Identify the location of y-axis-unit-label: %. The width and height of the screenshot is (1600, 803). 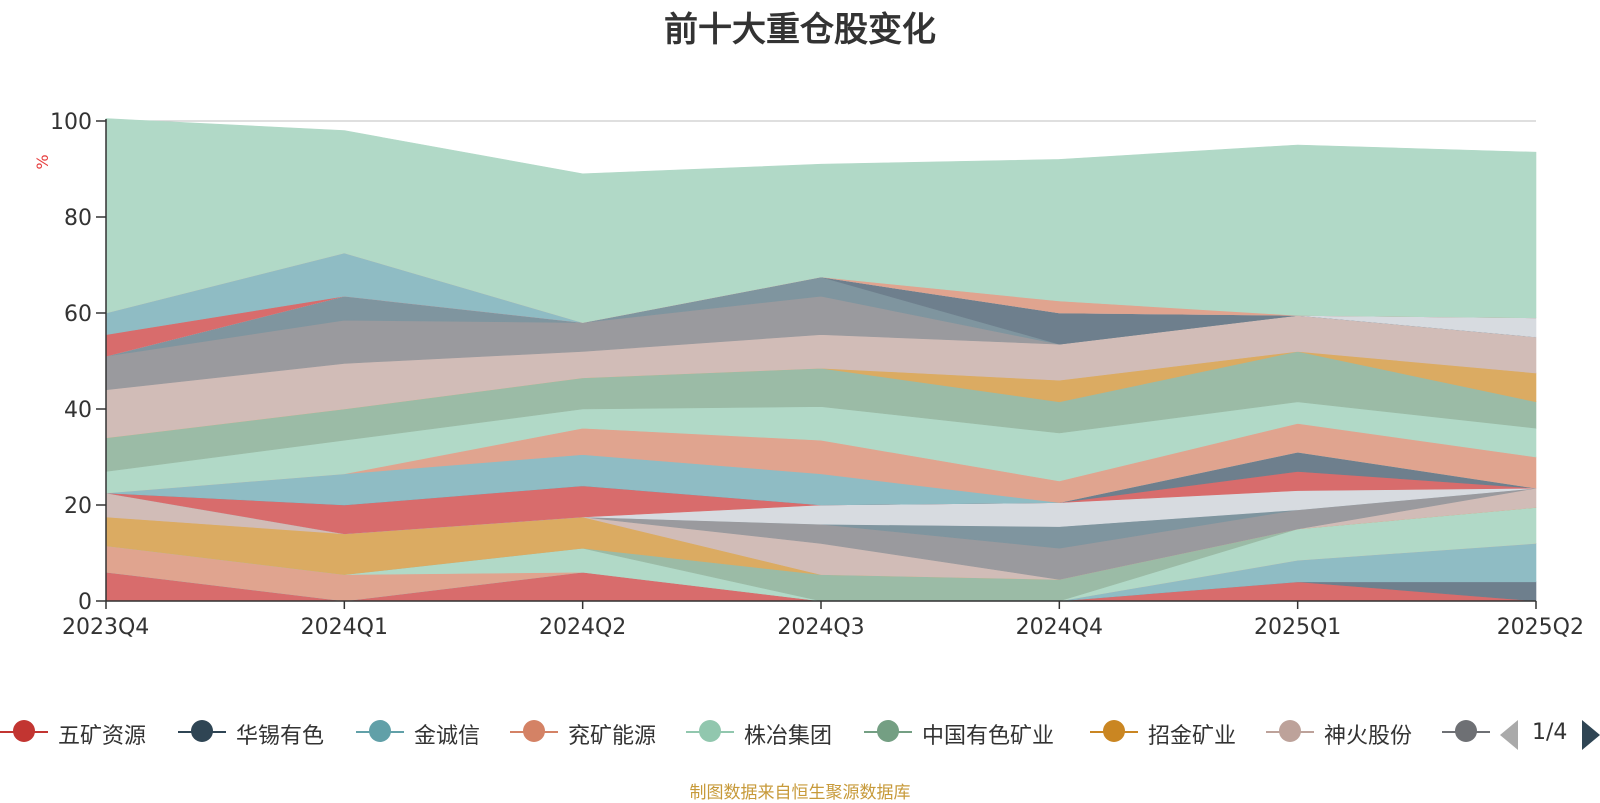
(42, 161).